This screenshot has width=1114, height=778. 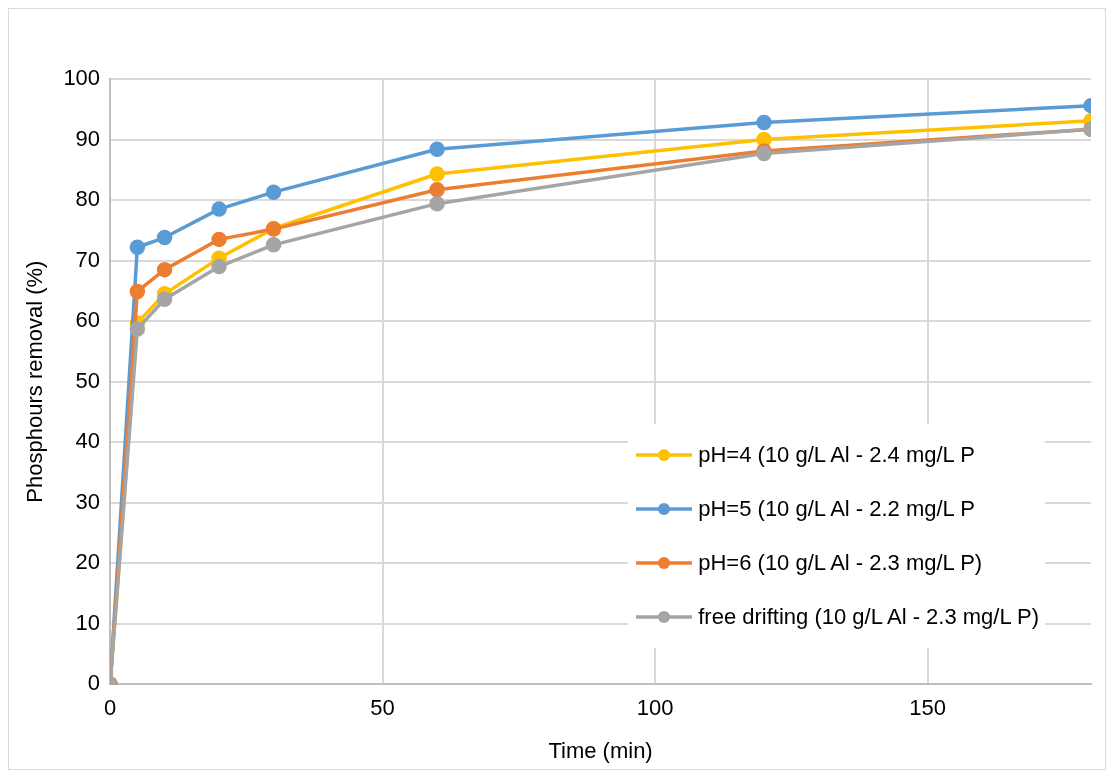 I want to click on x-tick-label: 100, so click(x=655, y=708).